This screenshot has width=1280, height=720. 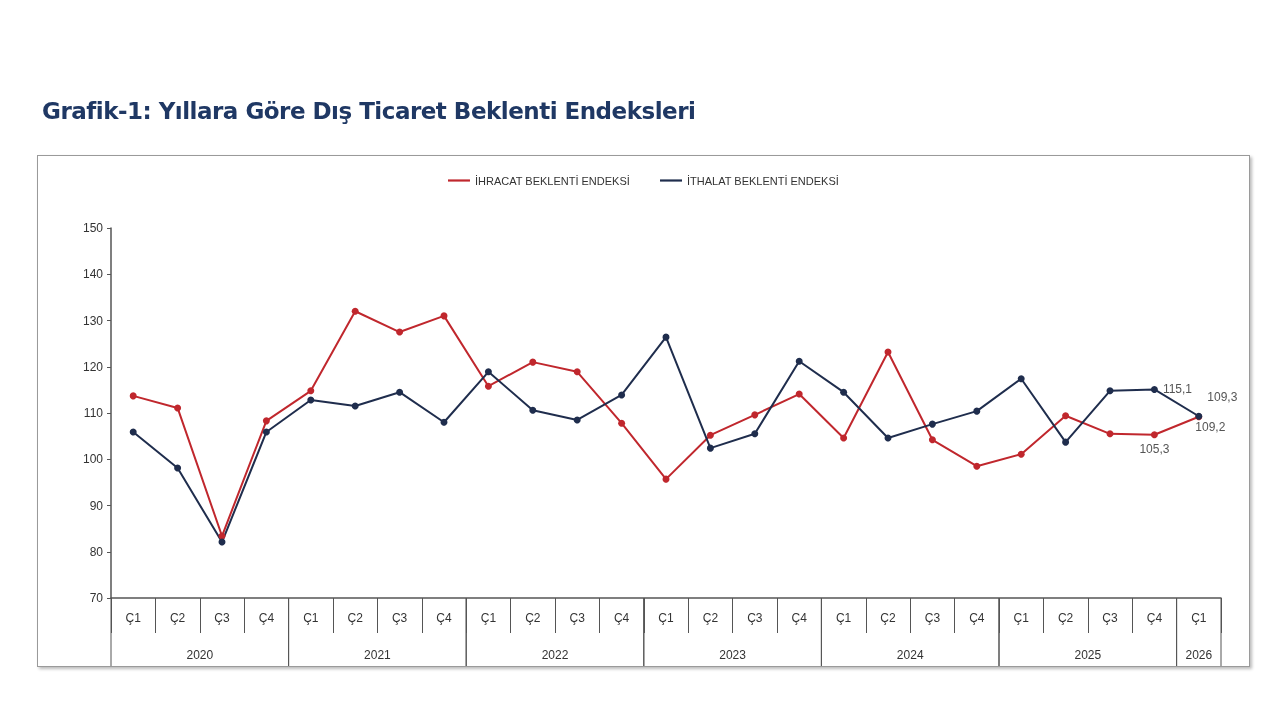 I want to click on y-tick-label: 140, so click(x=93, y=274).